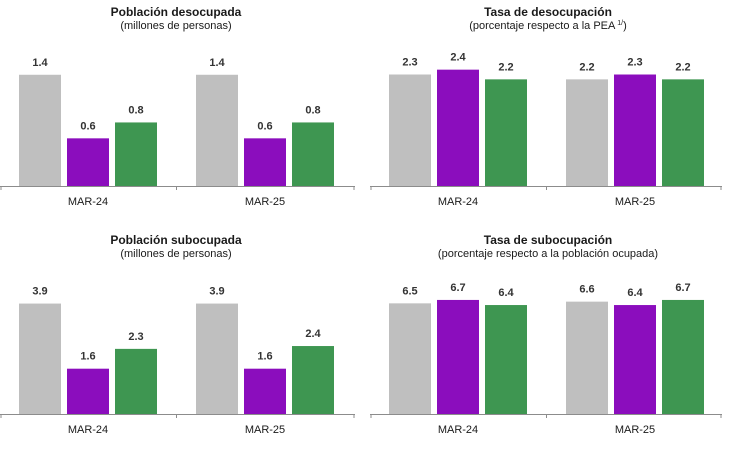  I want to click on data-label: 6.6, so click(586, 290).